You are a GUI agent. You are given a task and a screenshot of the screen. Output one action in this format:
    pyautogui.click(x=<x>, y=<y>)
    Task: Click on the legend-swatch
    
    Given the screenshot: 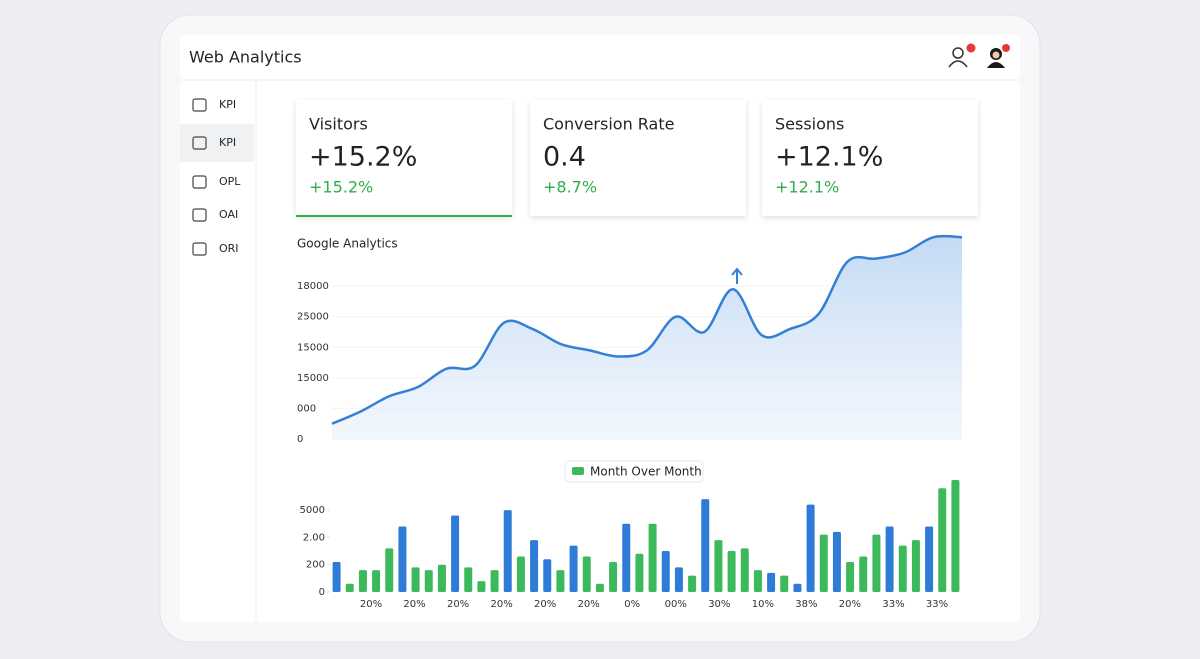 What is the action you would take?
    pyautogui.click(x=578, y=471)
    